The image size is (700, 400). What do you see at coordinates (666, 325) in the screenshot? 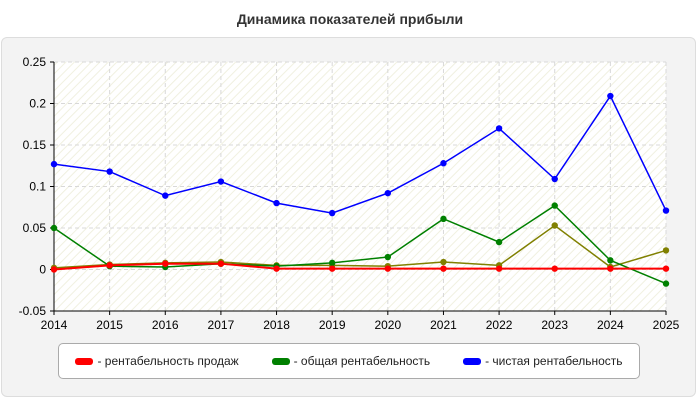
I see `x-tick-label: 2025` at bounding box center [666, 325].